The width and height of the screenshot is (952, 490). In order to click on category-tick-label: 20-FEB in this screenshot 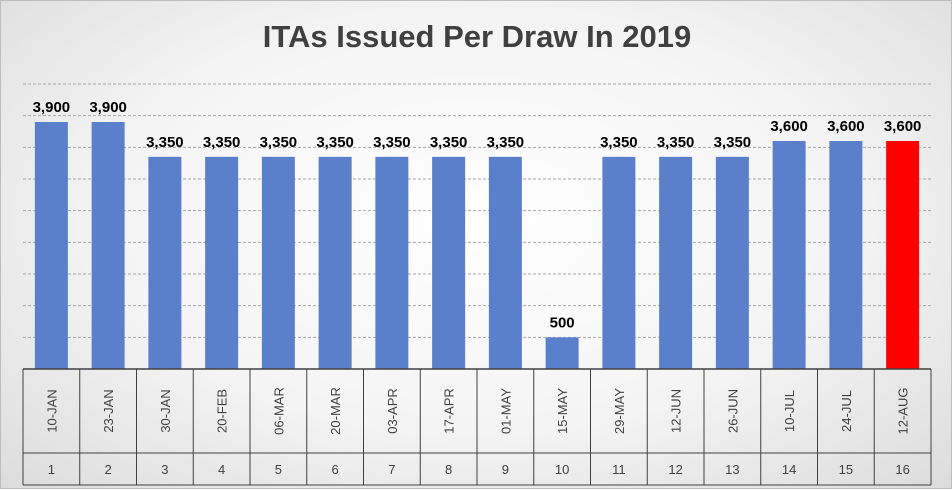, I will do `click(222, 411)`.